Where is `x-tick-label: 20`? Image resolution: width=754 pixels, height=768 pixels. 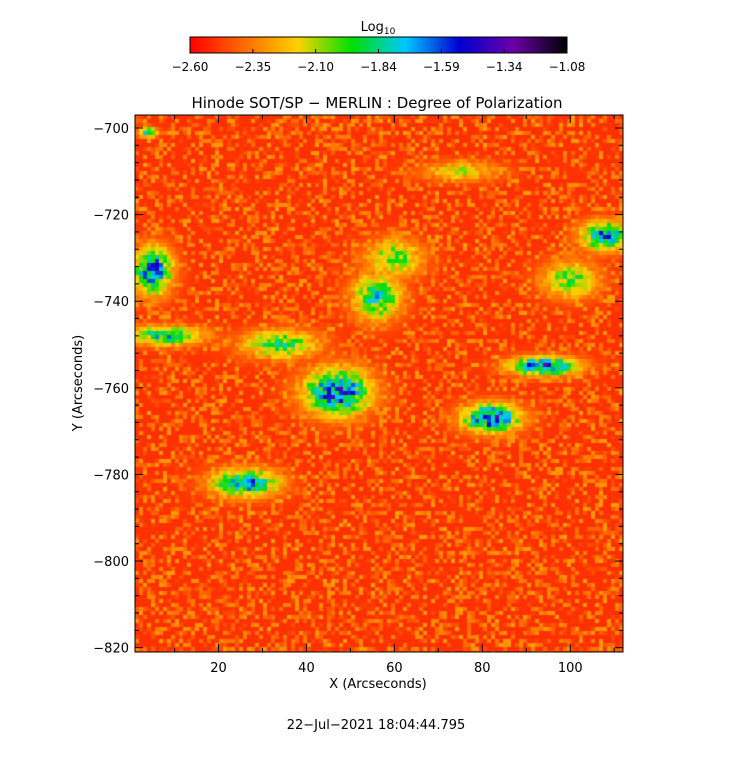
x-tick-label: 20 is located at coordinates (218, 668).